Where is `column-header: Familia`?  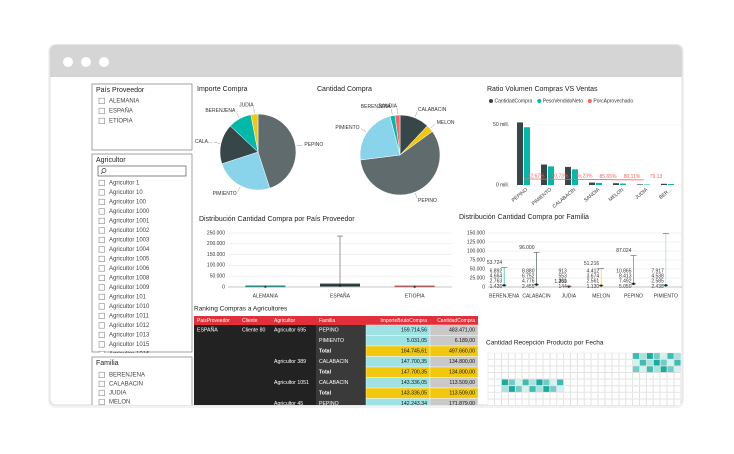 column-header: Familia is located at coordinates (327, 321).